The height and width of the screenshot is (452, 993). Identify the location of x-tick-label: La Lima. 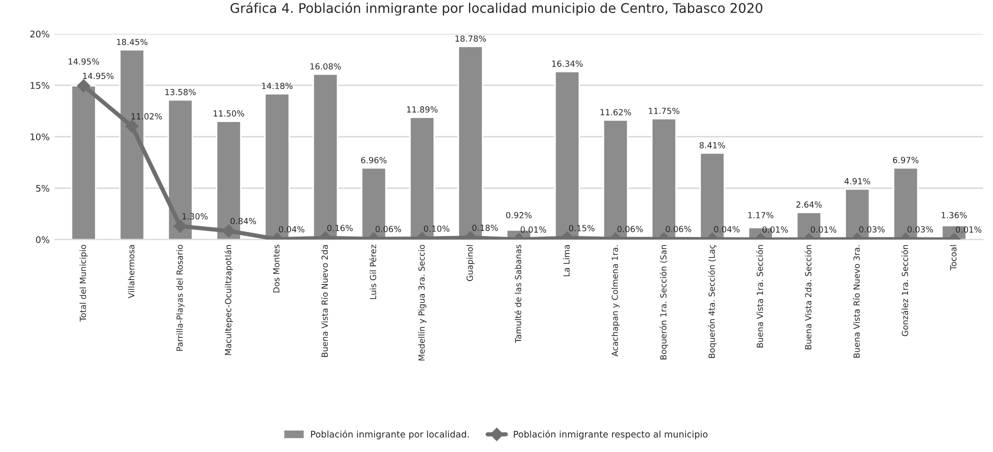
(566, 260).